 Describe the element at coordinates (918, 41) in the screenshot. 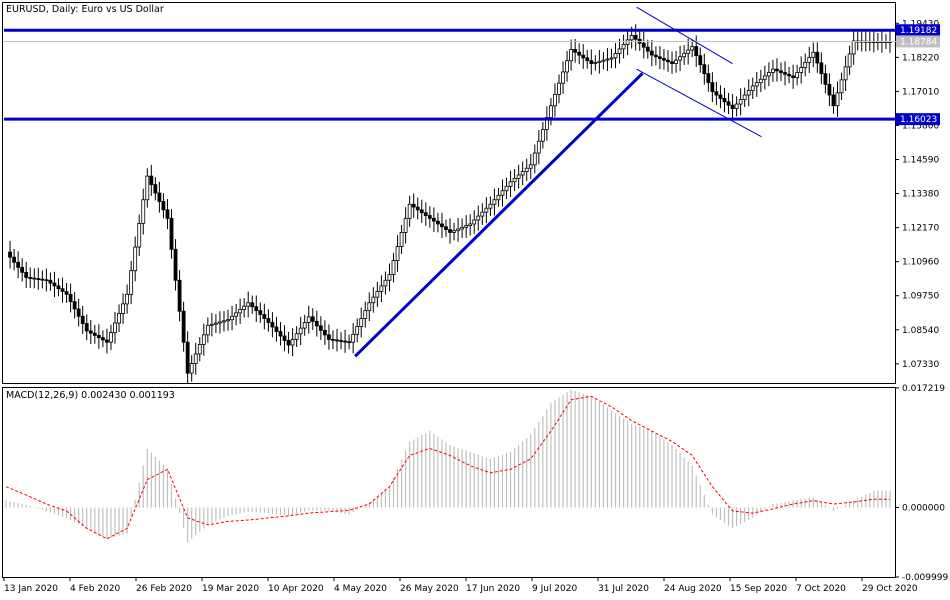

I see `current-price-tag` at that location.